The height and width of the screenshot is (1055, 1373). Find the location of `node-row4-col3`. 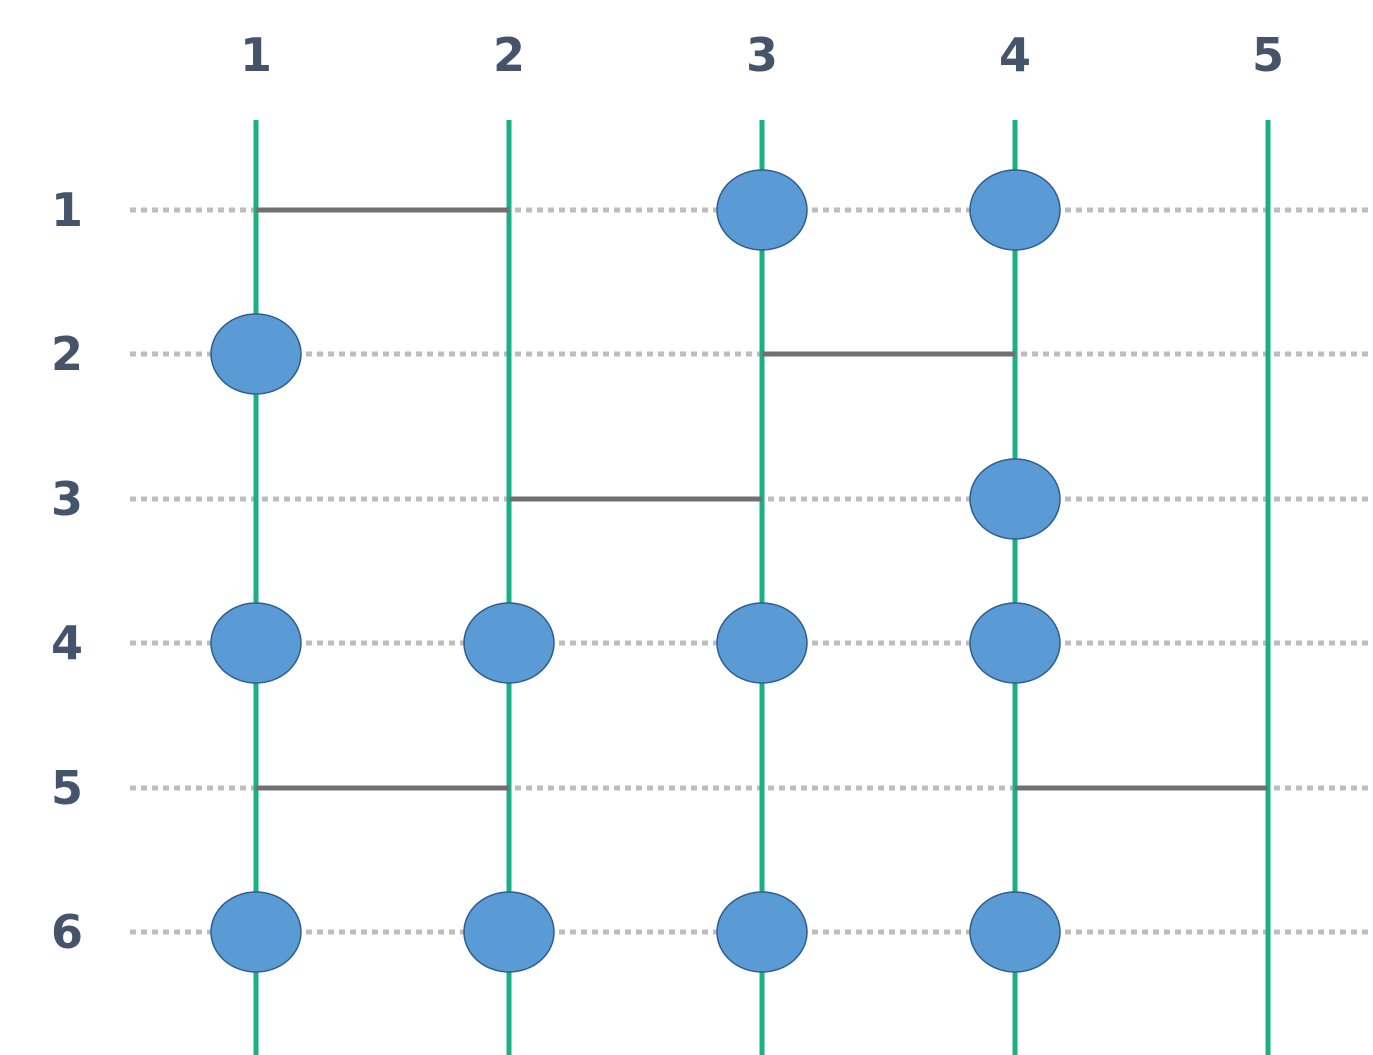

node-row4-col3 is located at coordinates (762, 643).